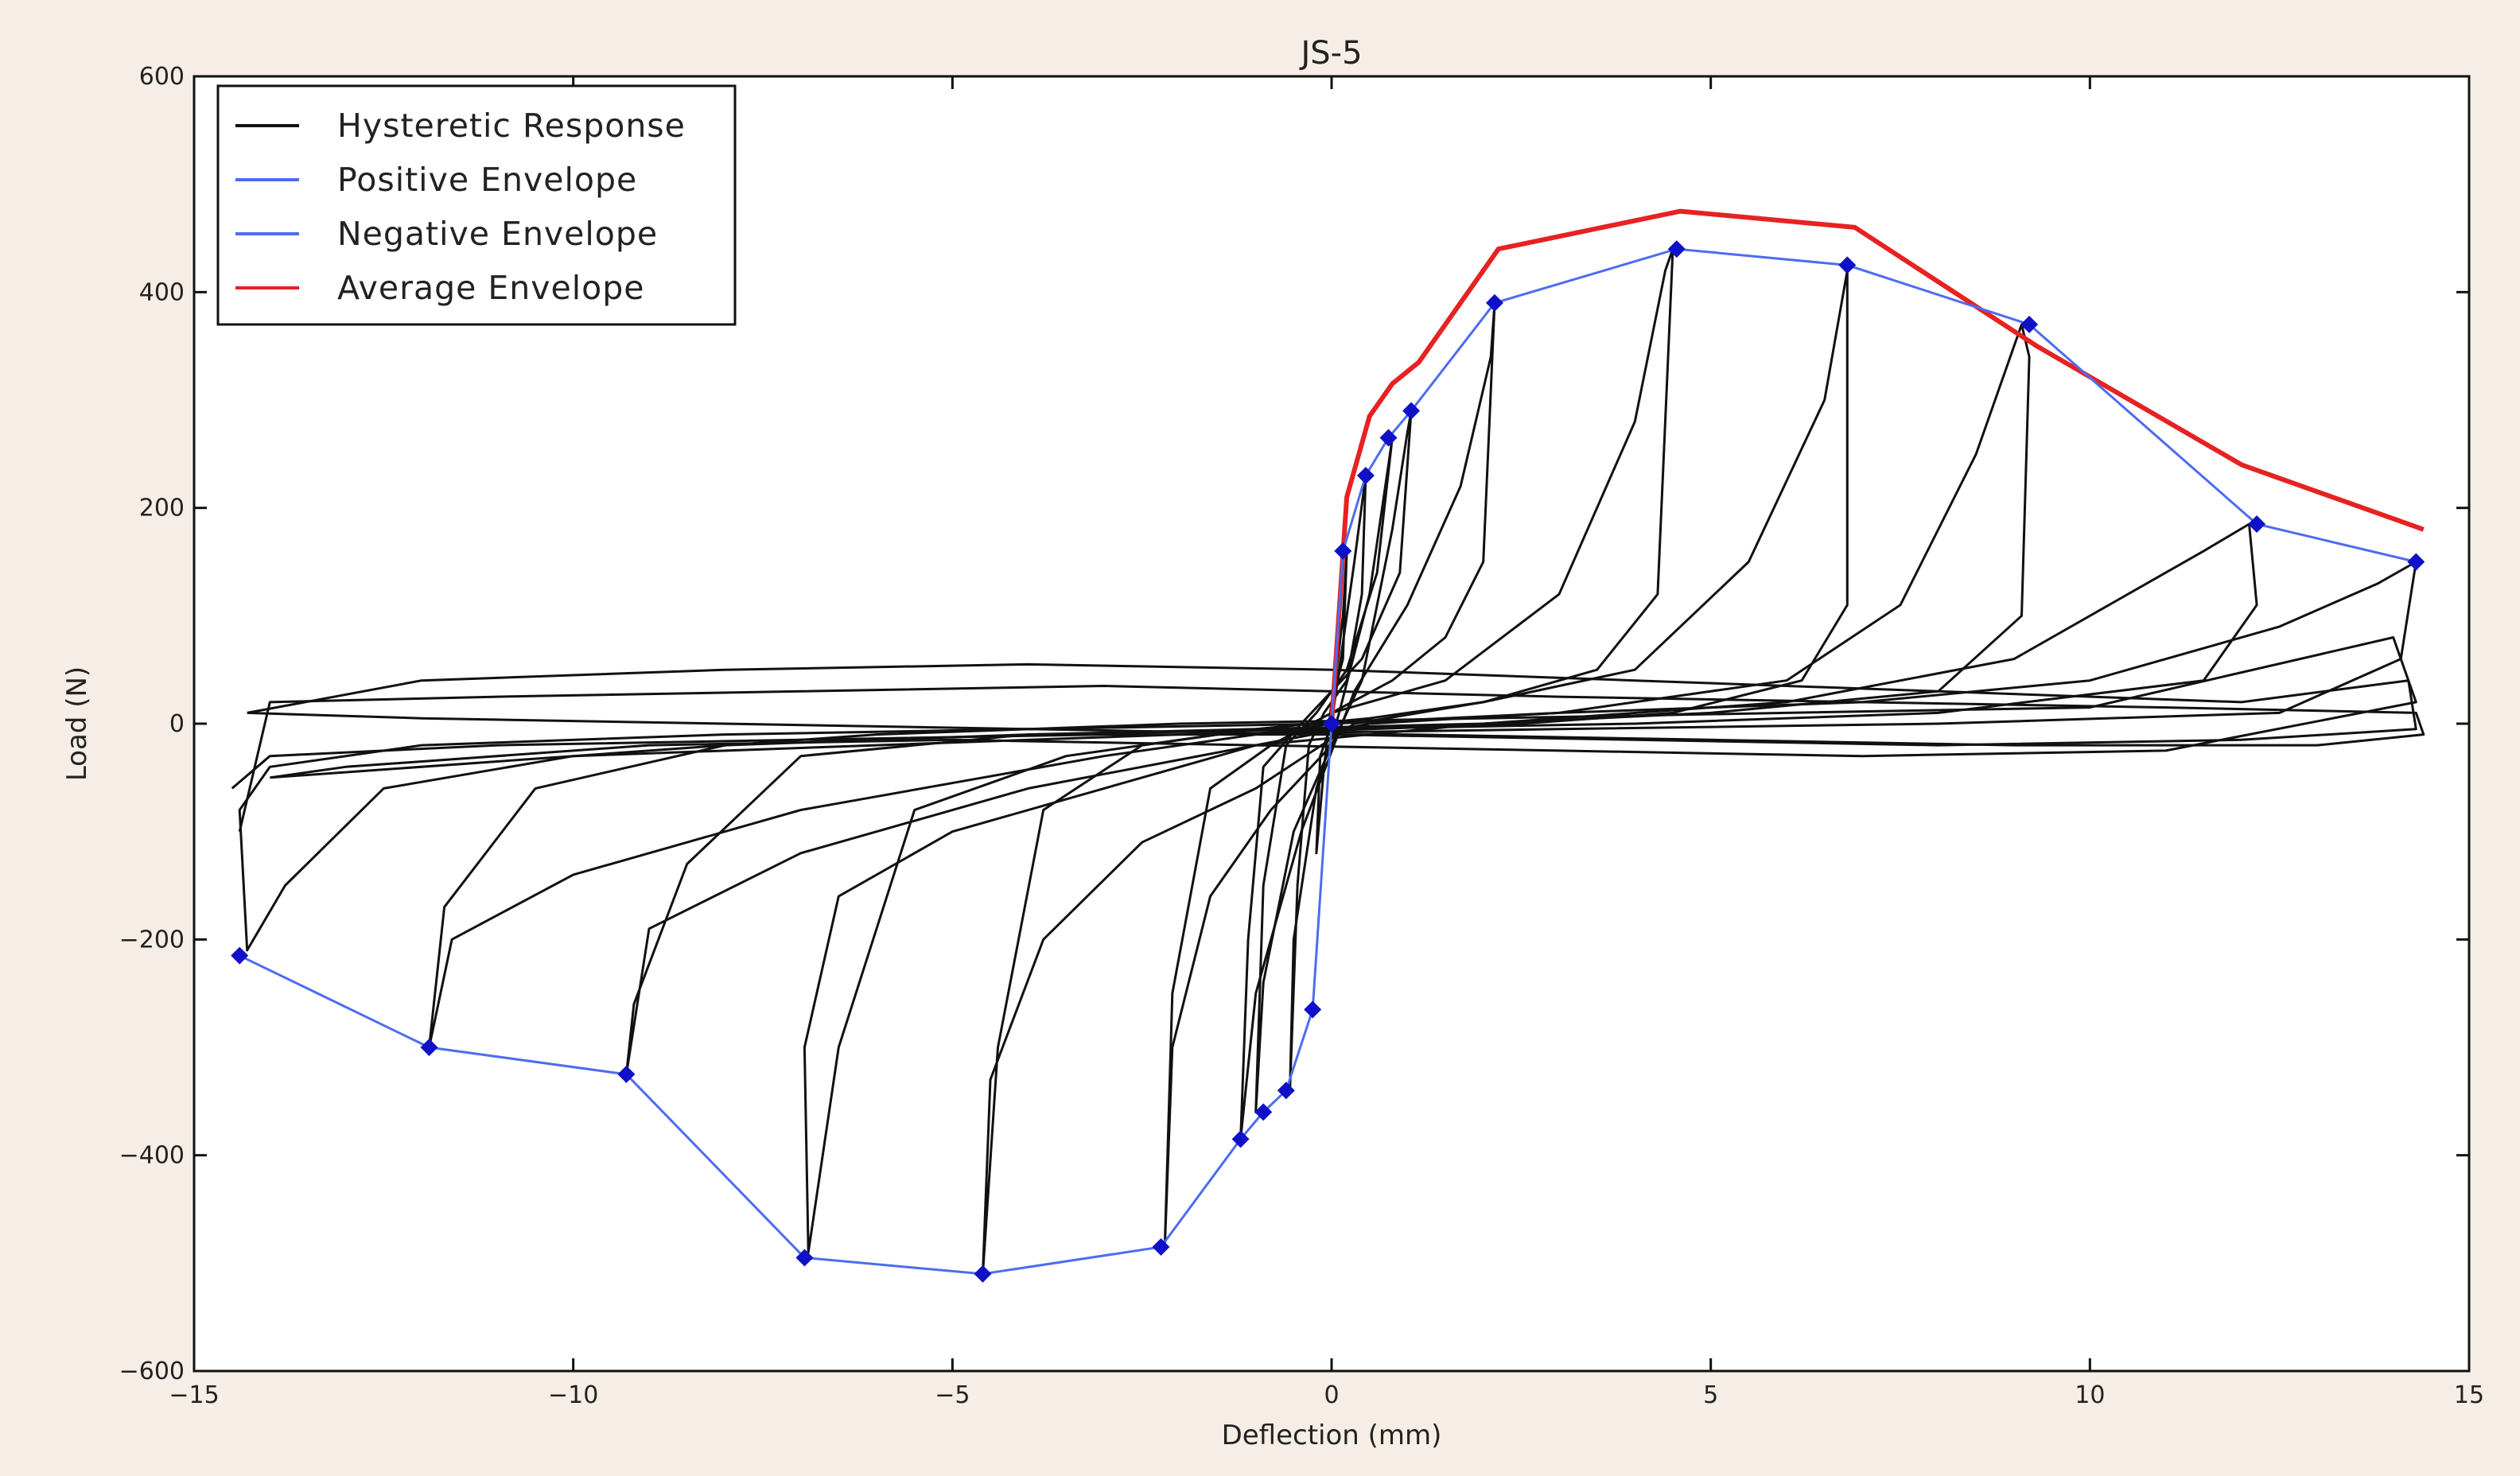  What do you see at coordinates (1332, 1435) in the screenshot?
I see `x-axis-label: Deflection (mm)` at bounding box center [1332, 1435].